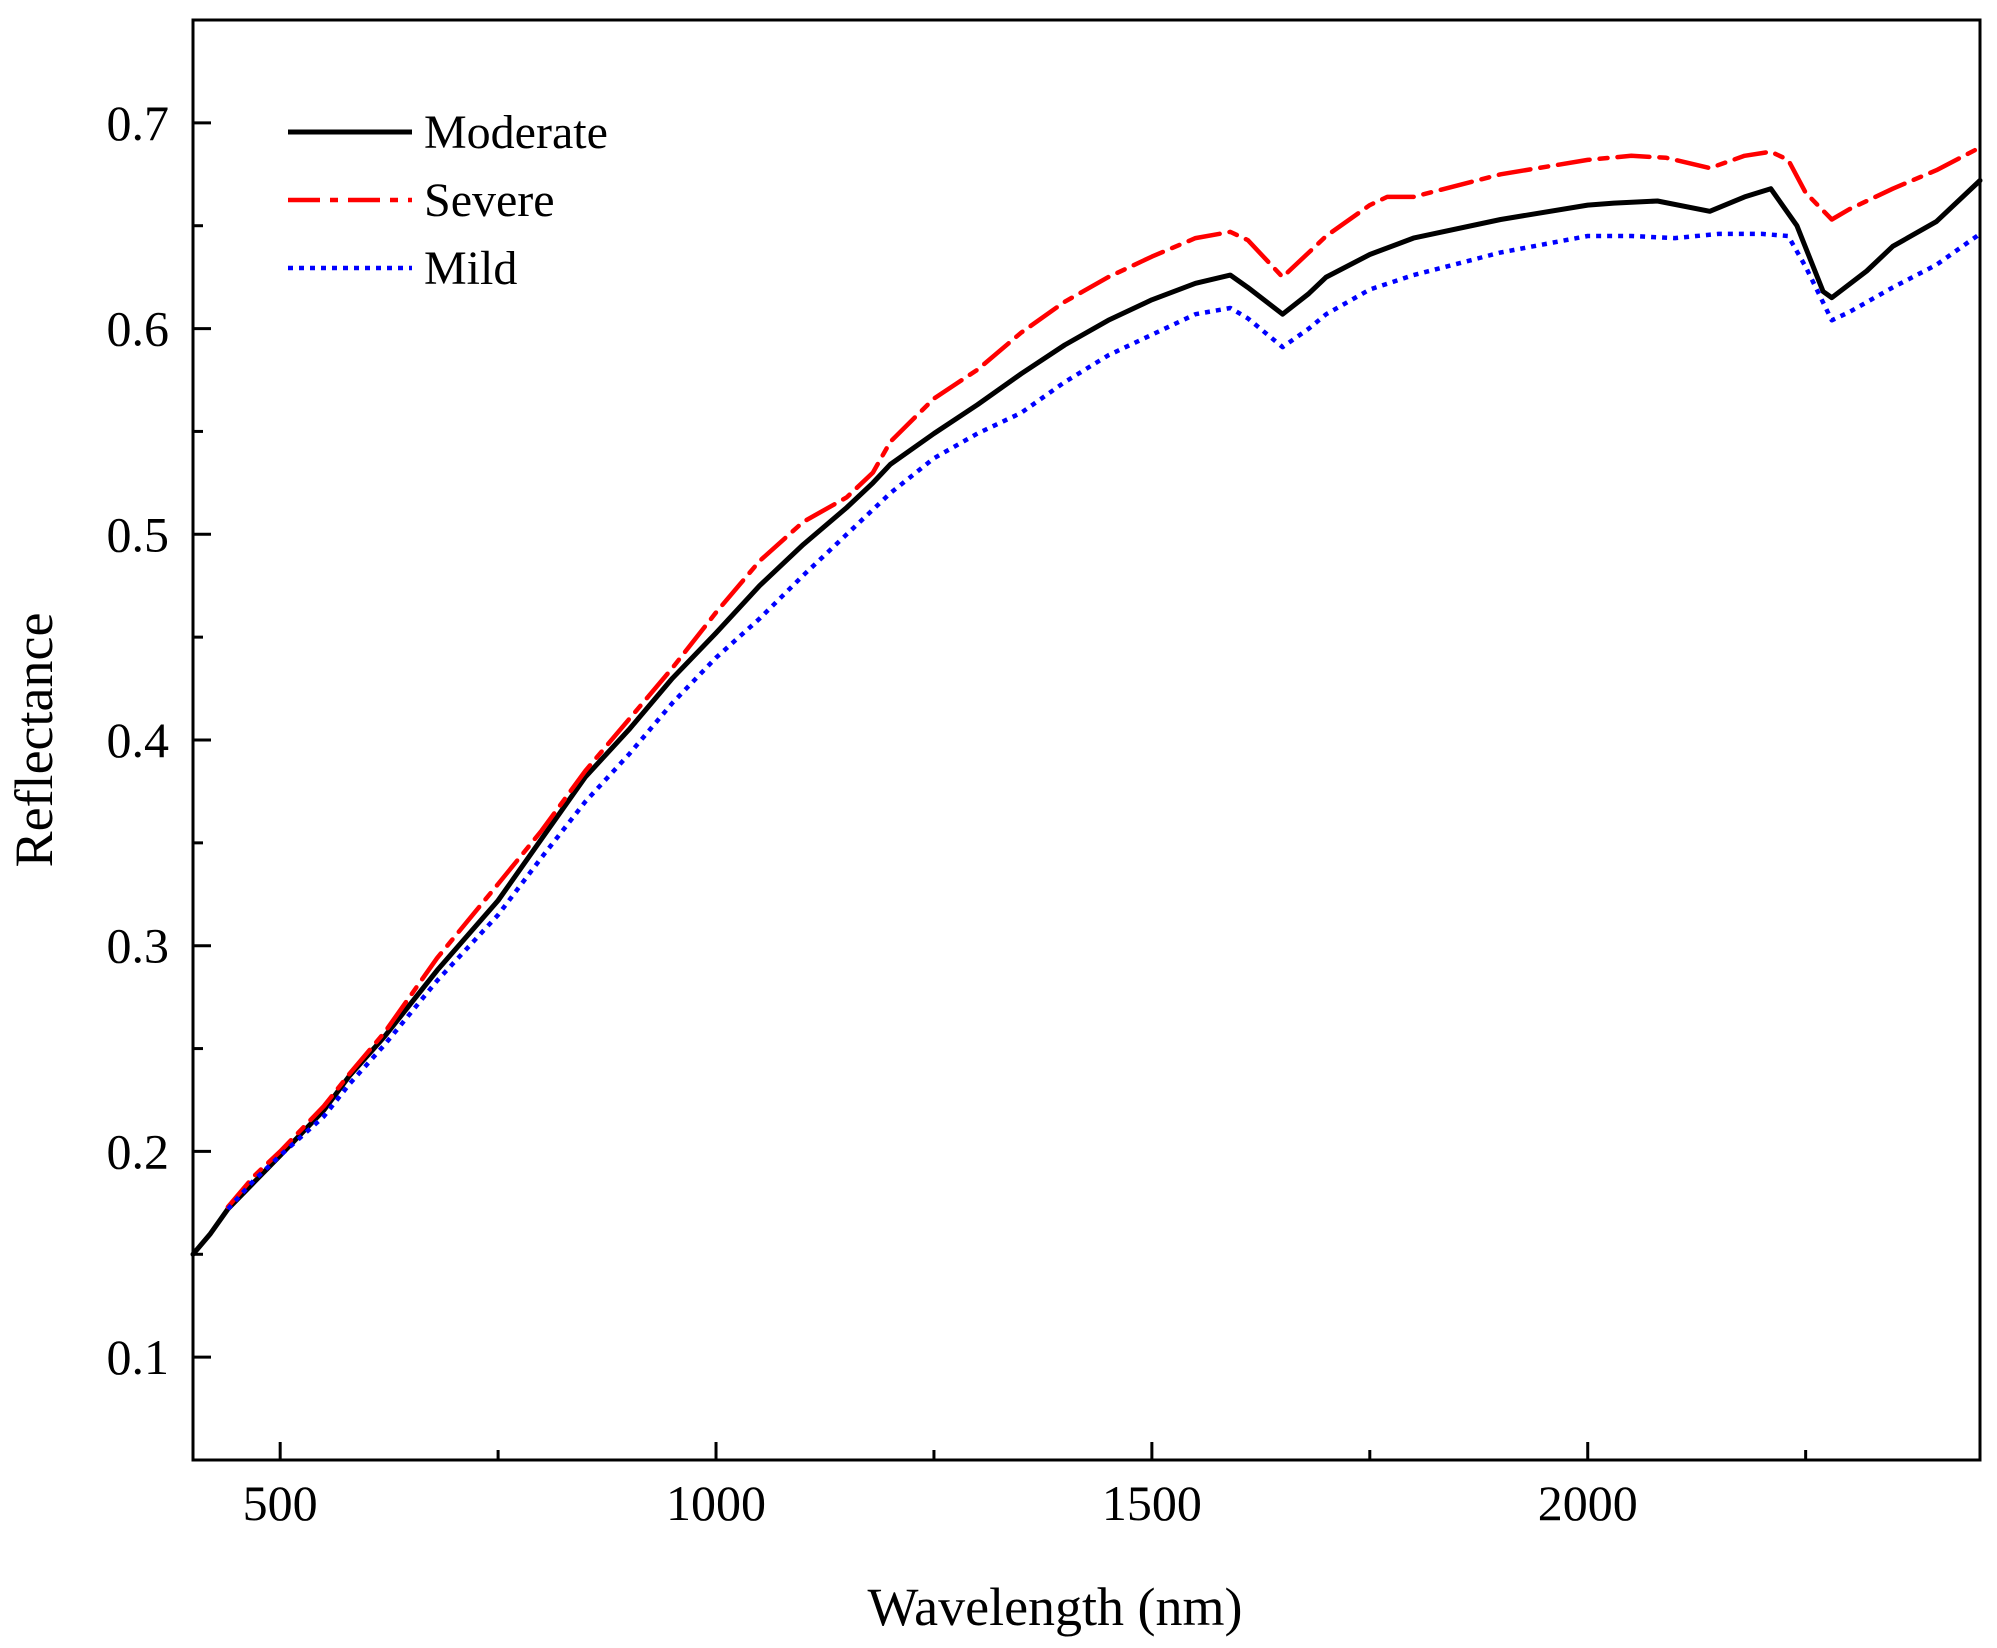 Image resolution: width=1997 pixels, height=1648 pixels. What do you see at coordinates (470, 268) in the screenshot?
I see `legend-label-mild: Mild` at bounding box center [470, 268].